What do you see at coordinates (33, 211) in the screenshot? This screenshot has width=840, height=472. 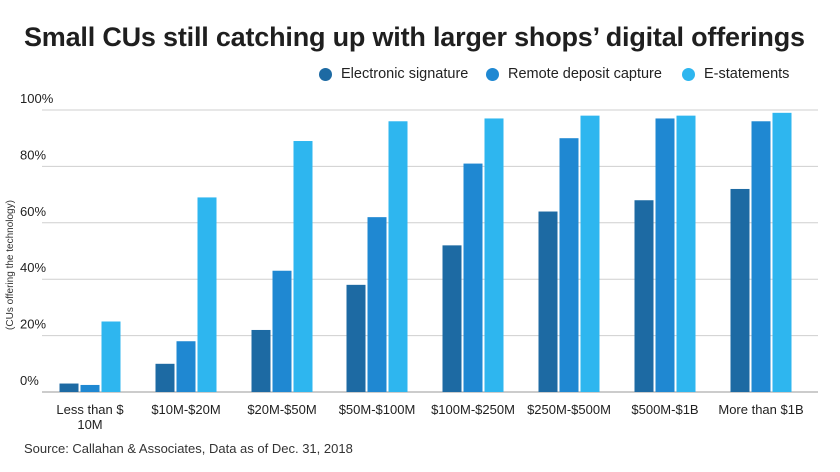 I see `y-tick-label: 60%` at bounding box center [33, 211].